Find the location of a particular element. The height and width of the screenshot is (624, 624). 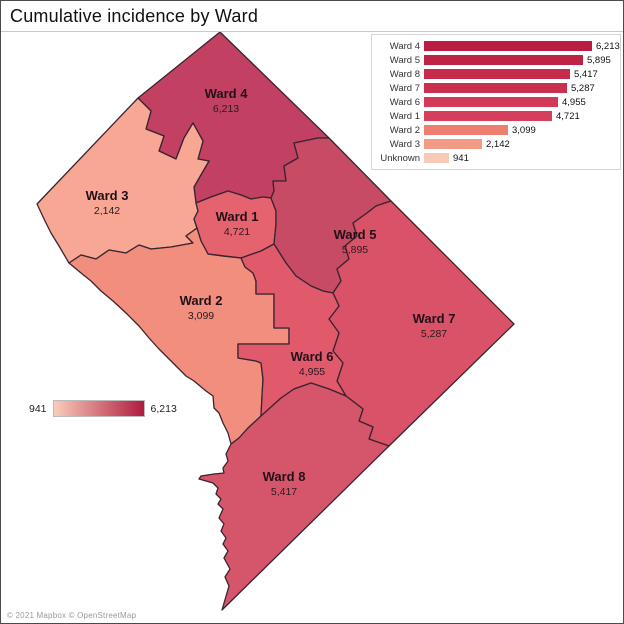

legend-row-ward-4: Ward 4 6,213 is located at coordinates (497, 46).